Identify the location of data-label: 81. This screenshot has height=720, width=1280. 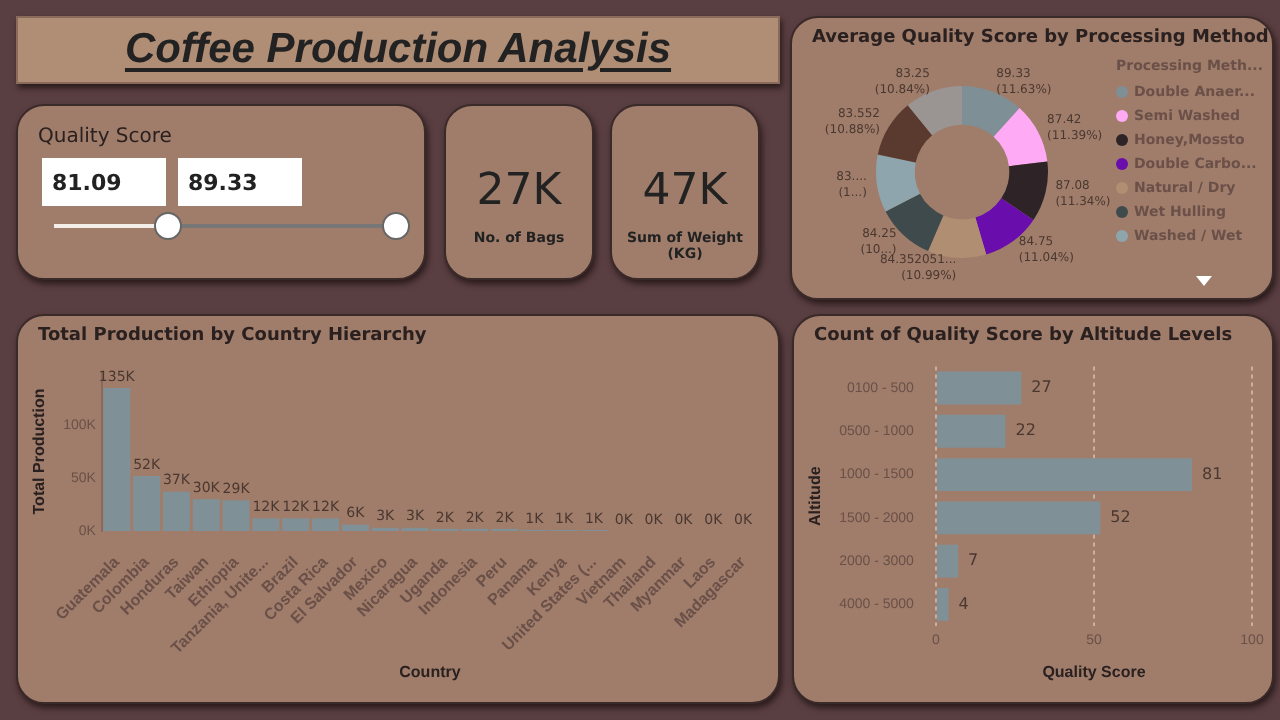
(1212, 473).